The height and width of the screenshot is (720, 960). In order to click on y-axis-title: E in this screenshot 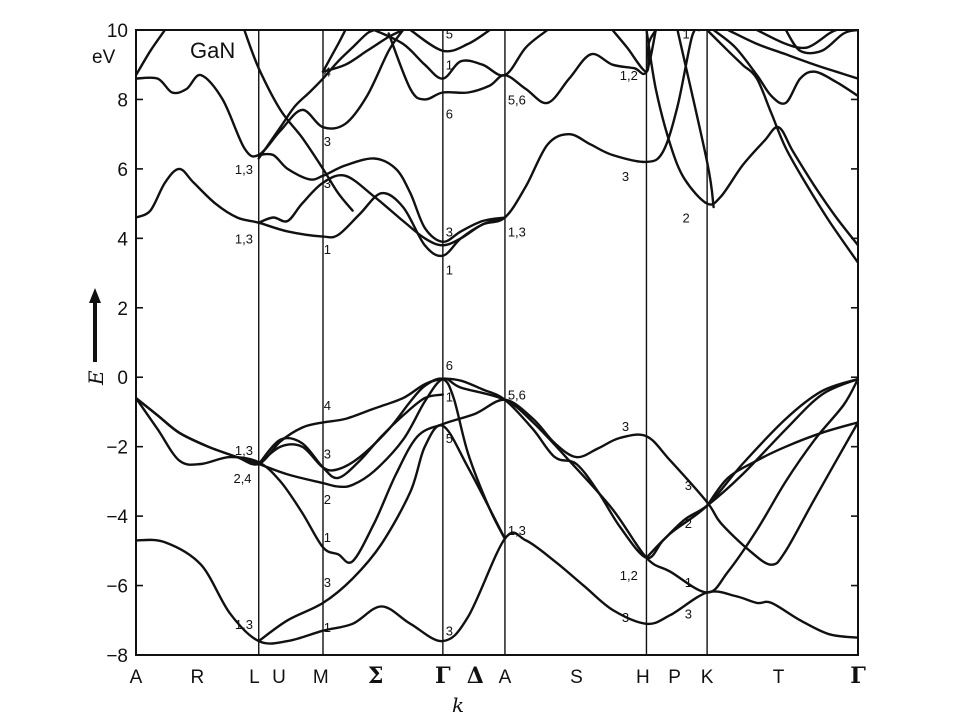, I will do `click(96, 337)`.